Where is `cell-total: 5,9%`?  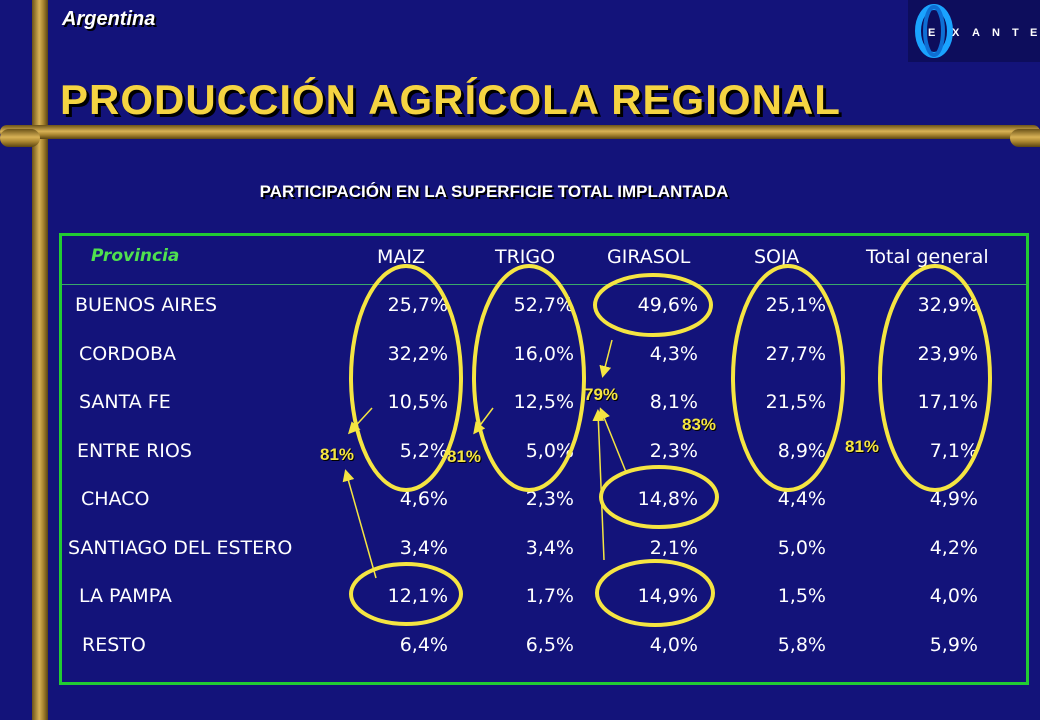
cell-total: 5,9% is located at coordinates (953, 644).